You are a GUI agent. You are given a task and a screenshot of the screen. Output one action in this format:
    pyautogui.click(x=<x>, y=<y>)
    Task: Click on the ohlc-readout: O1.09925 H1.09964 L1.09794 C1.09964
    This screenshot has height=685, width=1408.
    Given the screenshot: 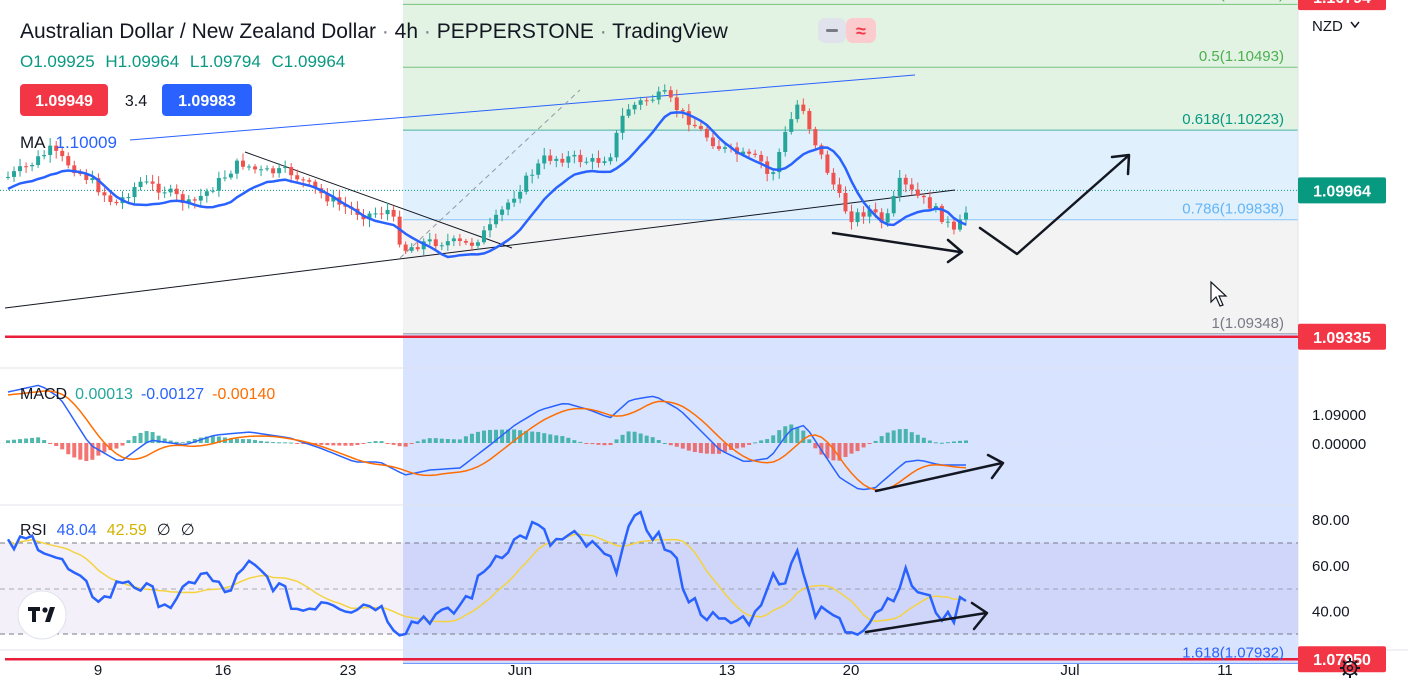 What is the action you would take?
    pyautogui.click(x=182, y=61)
    